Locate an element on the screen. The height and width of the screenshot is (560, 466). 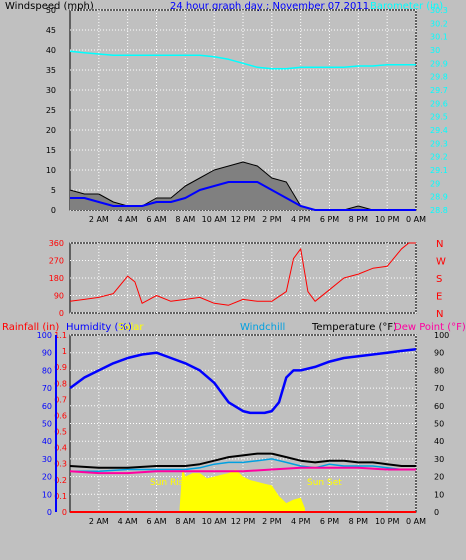
windspeed-axis-label: Windspeed (mph) is located at coordinates (49, 6).